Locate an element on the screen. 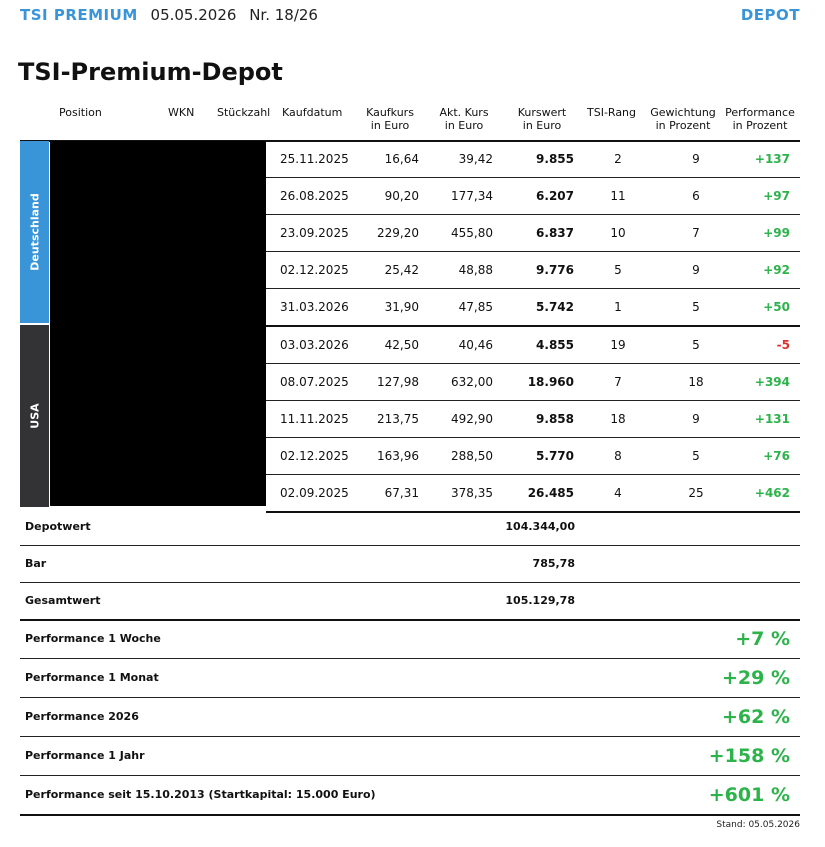 The image size is (825, 847). performance-value: +158 % is located at coordinates (749, 756).